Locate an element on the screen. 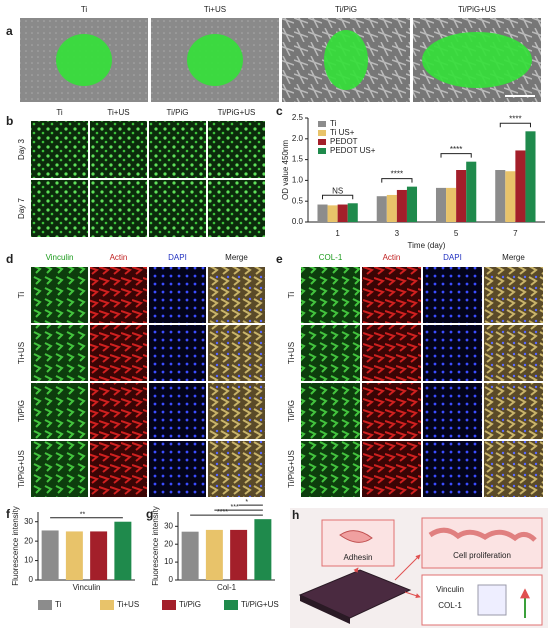 The width and height of the screenshot is (553, 632). panel-letter: b is located at coordinates (9, 121).